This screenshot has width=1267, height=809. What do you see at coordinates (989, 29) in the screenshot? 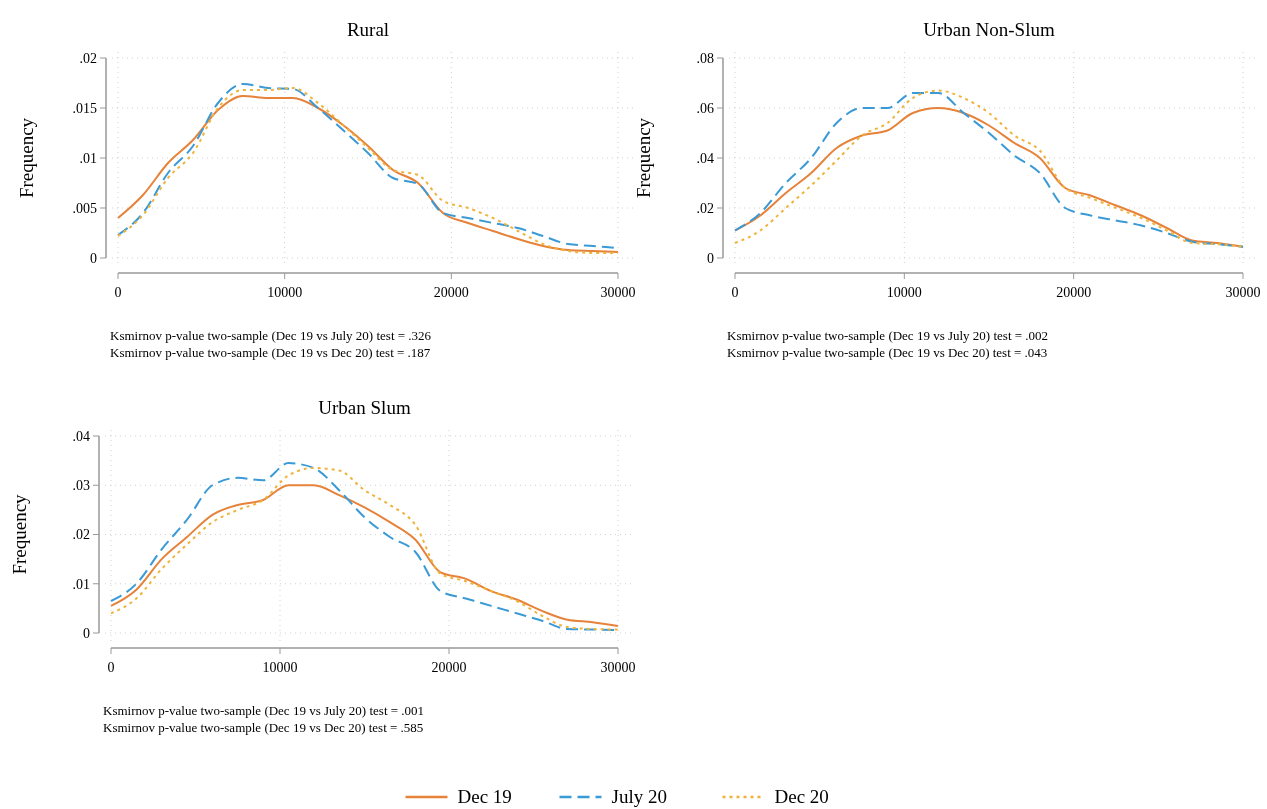
I see `chart-title: Urban Non-Slum` at bounding box center [989, 29].